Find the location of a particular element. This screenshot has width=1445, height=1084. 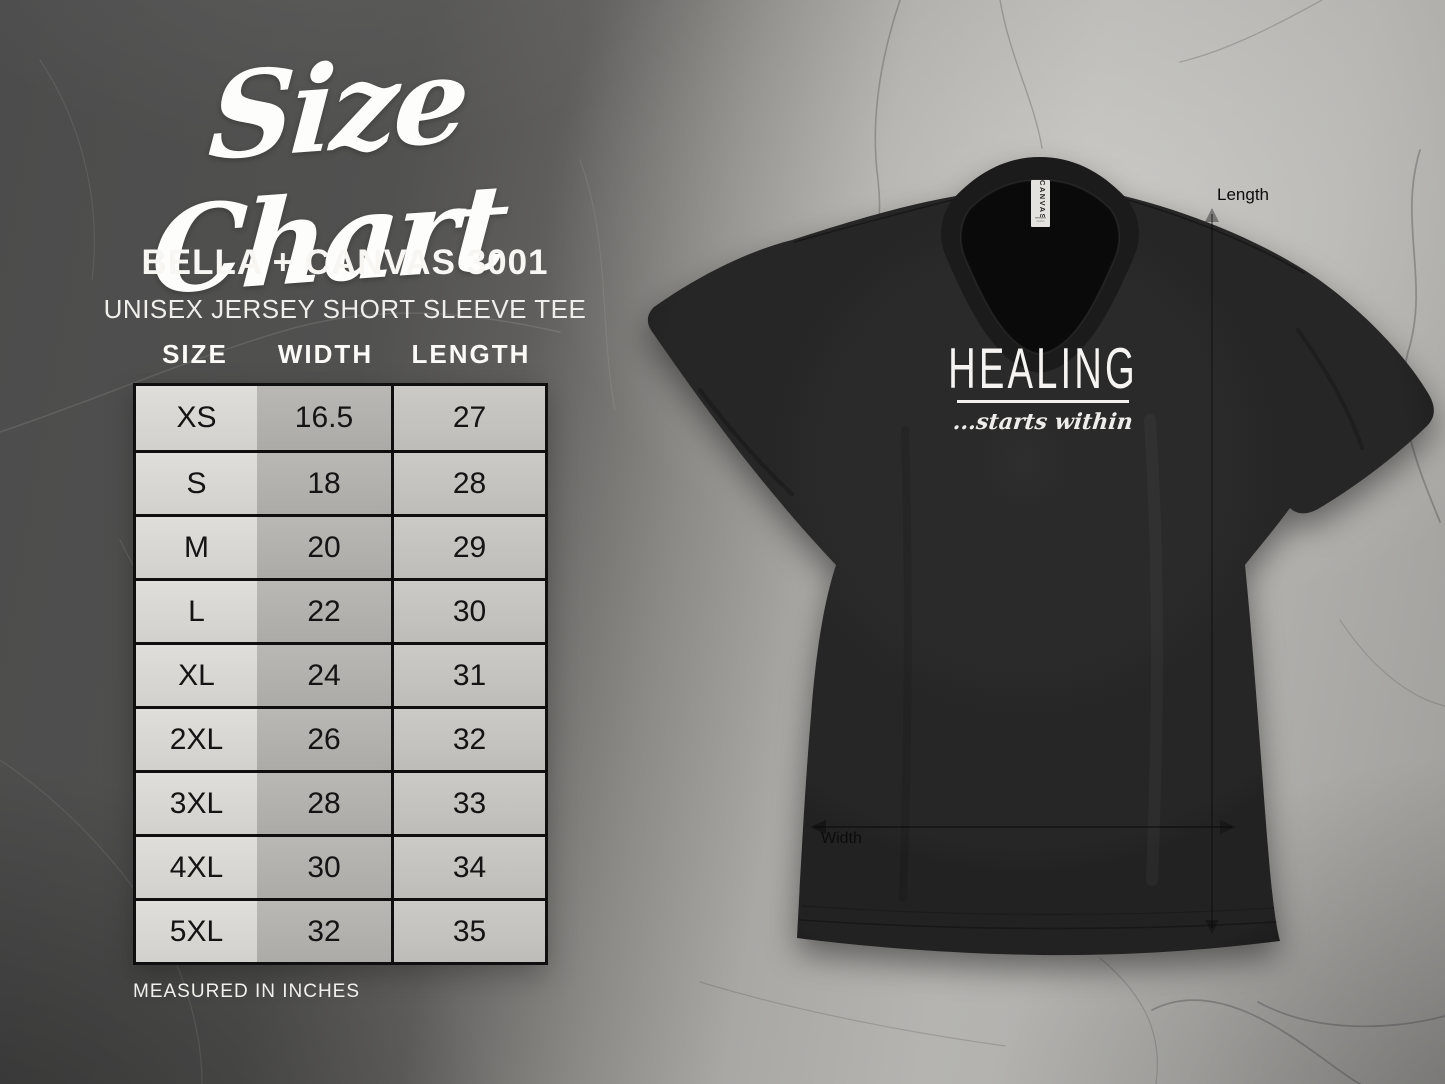

table-row: S 18 28 is located at coordinates (340, 482).